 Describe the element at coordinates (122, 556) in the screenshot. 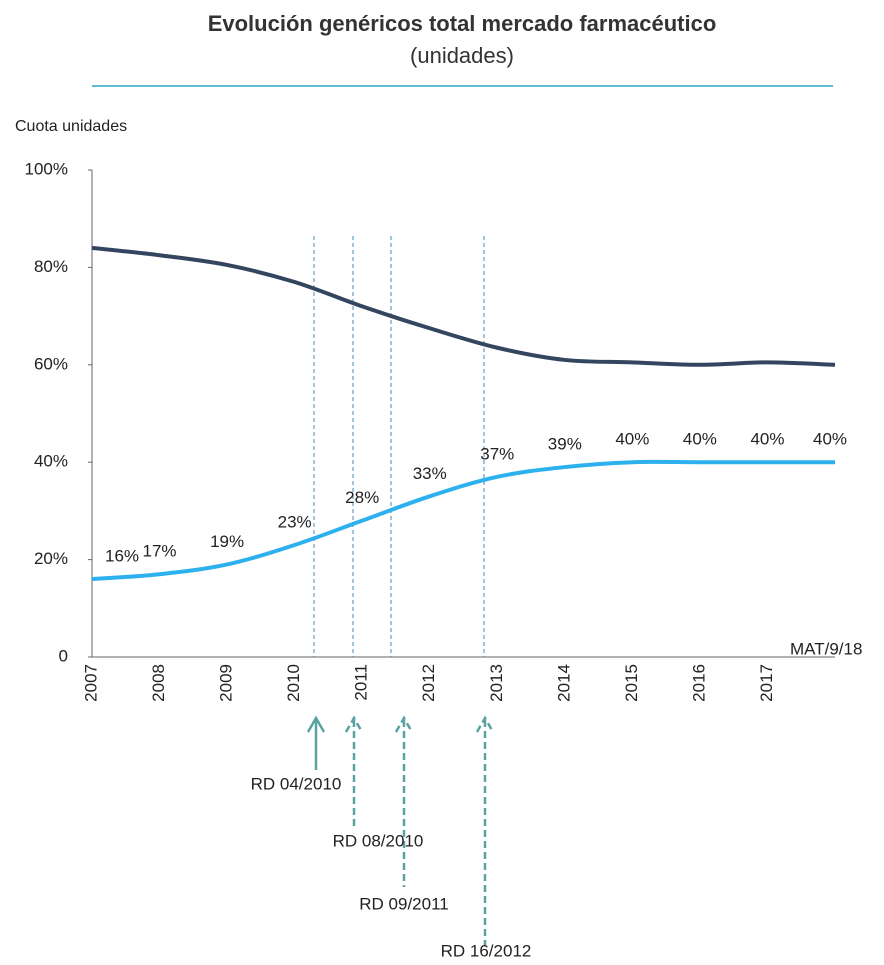

I see `data-label: 16%` at that location.